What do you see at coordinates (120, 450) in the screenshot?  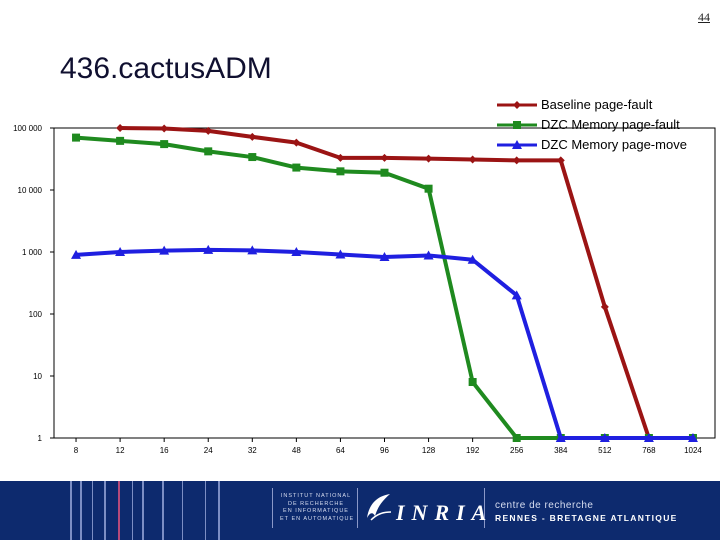 I see `x-tick-label: 12` at bounding box center [120, 450].